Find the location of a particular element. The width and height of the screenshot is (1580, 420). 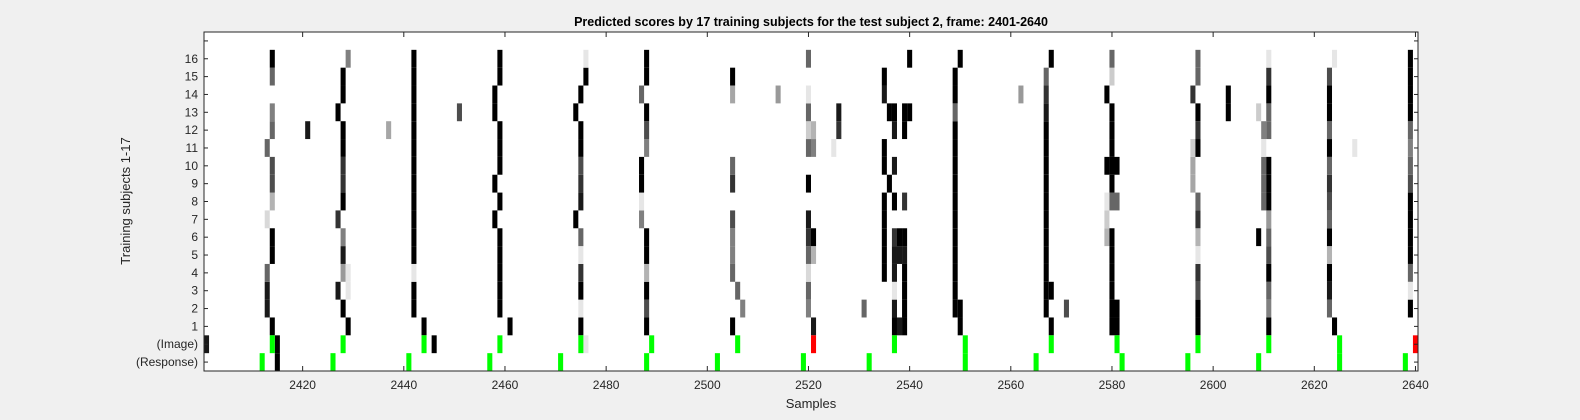

y-tick-label: (Image) is located at coordinates (177, 344).